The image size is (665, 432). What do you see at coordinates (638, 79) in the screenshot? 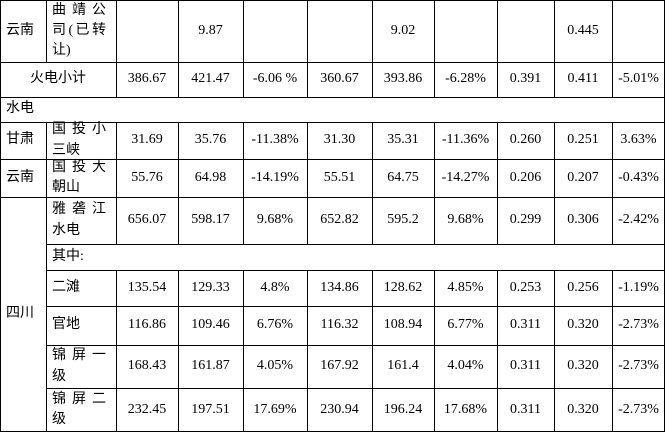
I see `value-text: -5.01%` at bounding box center [638, 79].